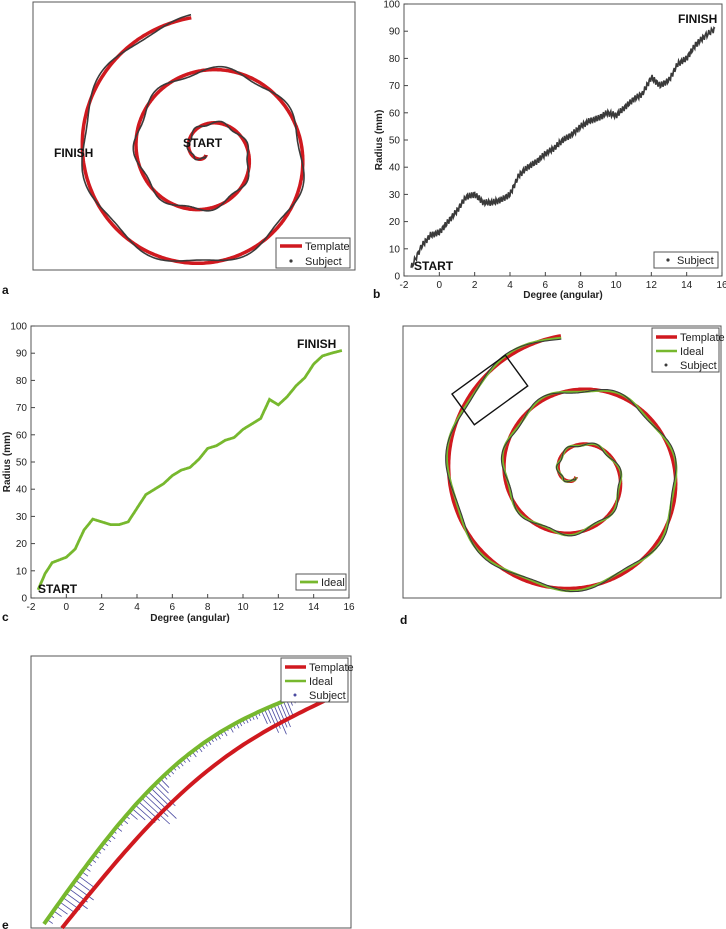  I want to click on panel-a-finish-label: FINISH, so click(73, 153).